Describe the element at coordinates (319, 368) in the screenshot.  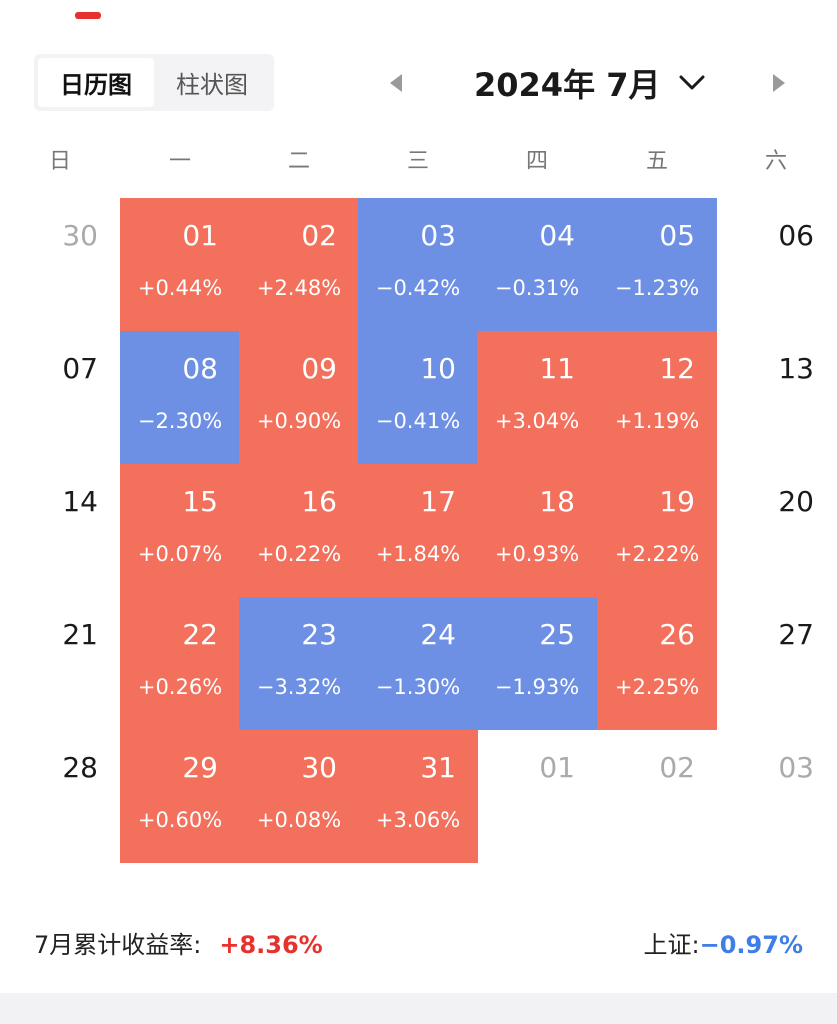
I see `day-number: 09` at that location.